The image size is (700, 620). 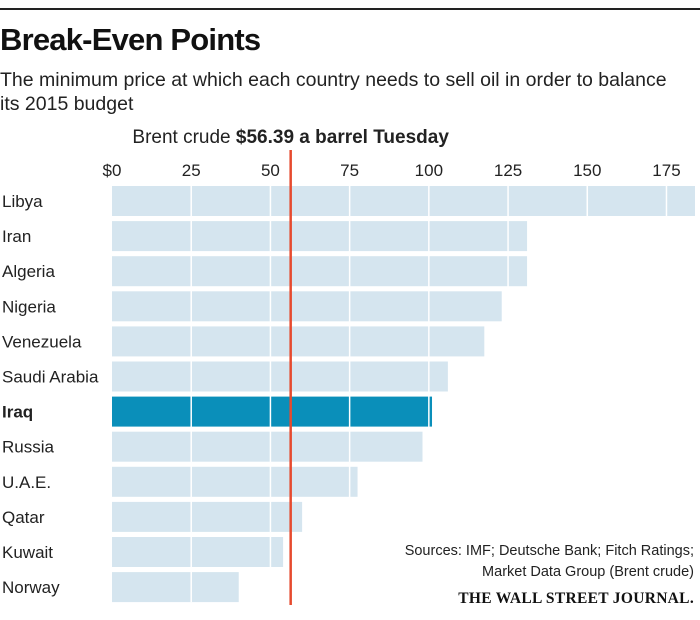 What do you see at coordinates (198, 552) in the screenshot?
I see `bar-kuwait` at bounding box center [198, 552].